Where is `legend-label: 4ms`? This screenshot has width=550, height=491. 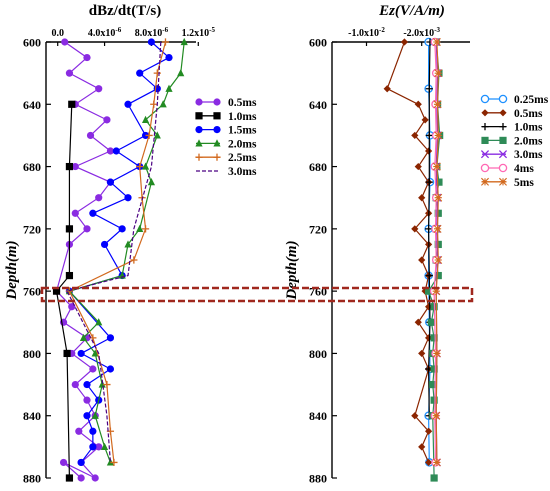
legend-label: 4ms is located at coordinates (524, 169).